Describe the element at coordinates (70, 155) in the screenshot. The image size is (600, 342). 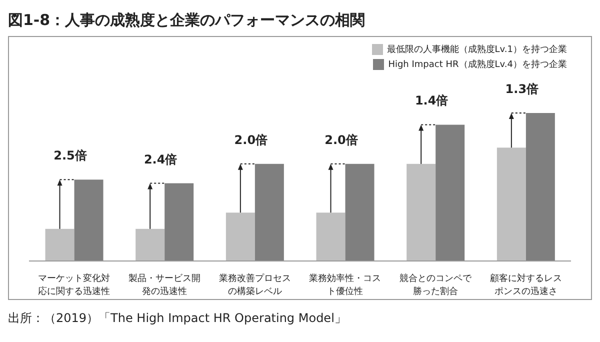
I see `annotation: 2.5倍` at that location.